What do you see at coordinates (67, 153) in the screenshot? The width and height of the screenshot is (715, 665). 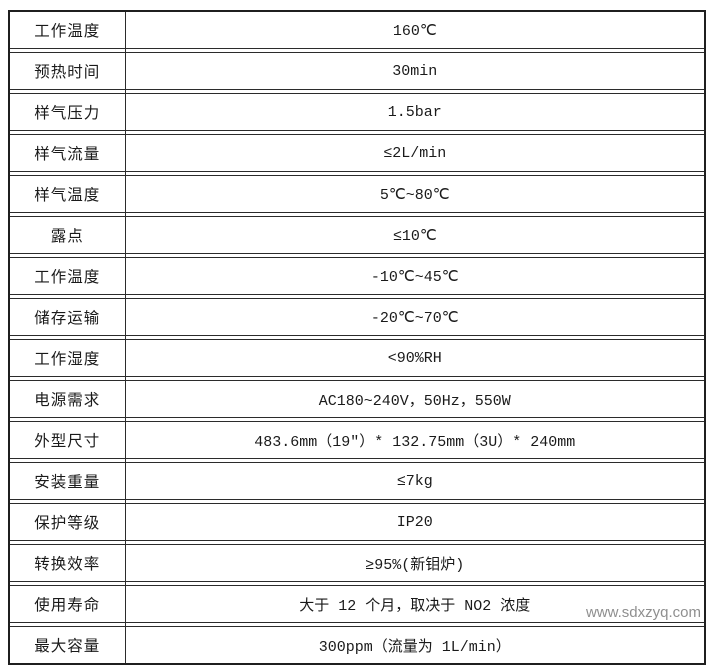 I see `spec-parameter-label: 样气流量` at bounding box center [67, 153].